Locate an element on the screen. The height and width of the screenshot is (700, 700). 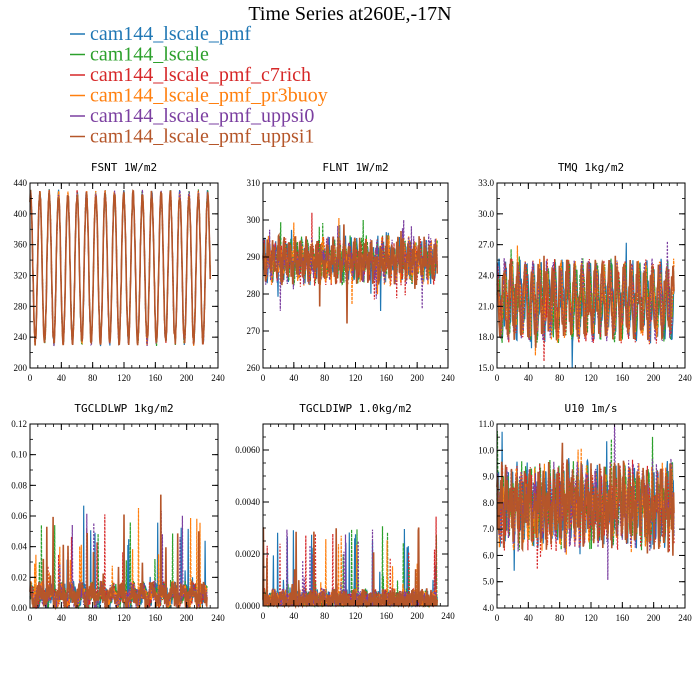
y-tick-label: 440 is located at coordinates (21, 183).